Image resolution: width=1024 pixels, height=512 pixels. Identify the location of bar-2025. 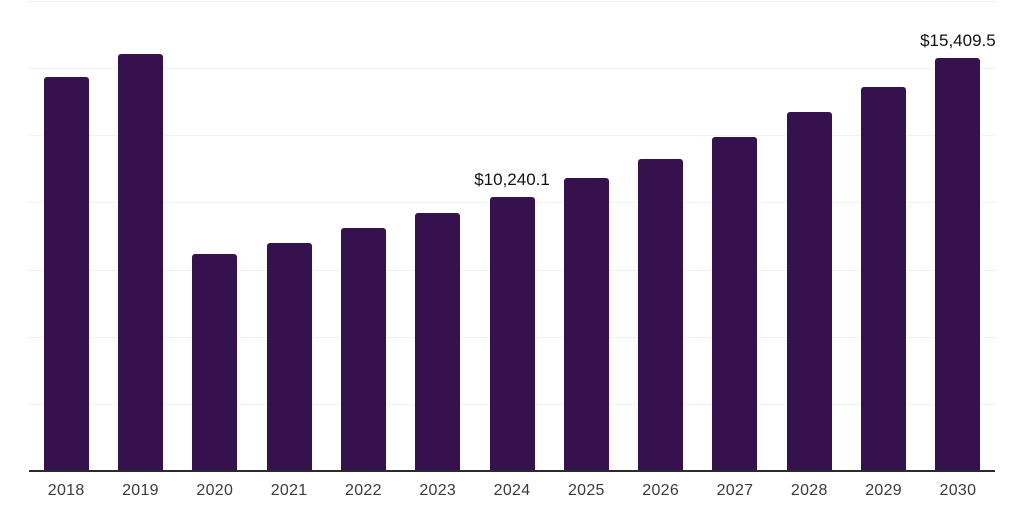
(586, 324).